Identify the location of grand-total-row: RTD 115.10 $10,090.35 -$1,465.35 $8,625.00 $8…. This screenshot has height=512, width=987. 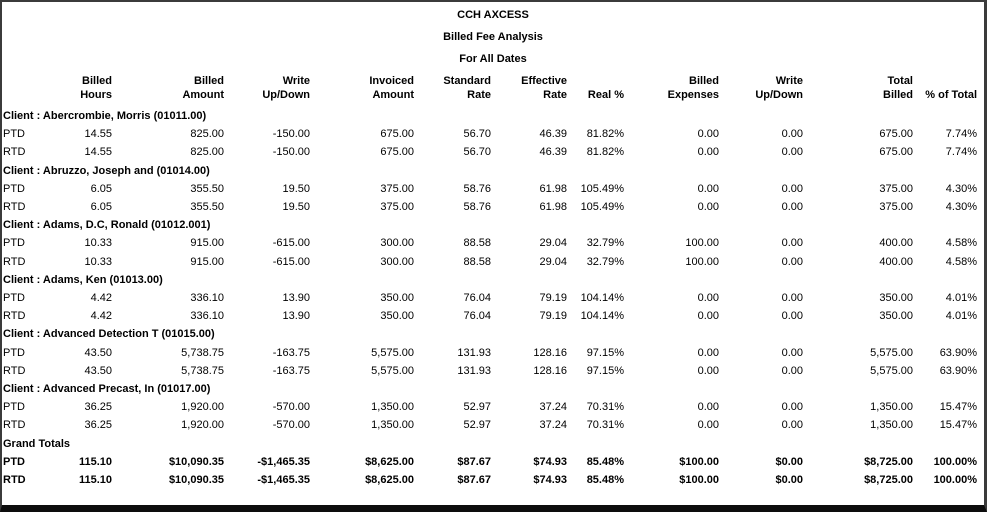
(489, 480).